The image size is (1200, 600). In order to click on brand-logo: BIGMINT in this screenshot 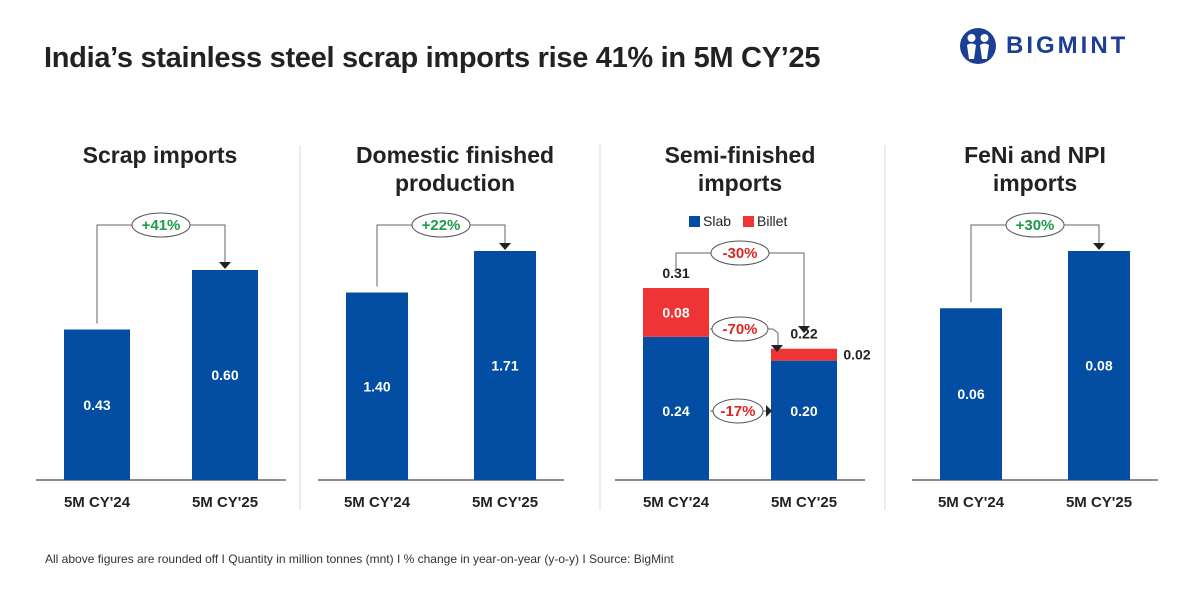, I will do `click(1043, 46)`.